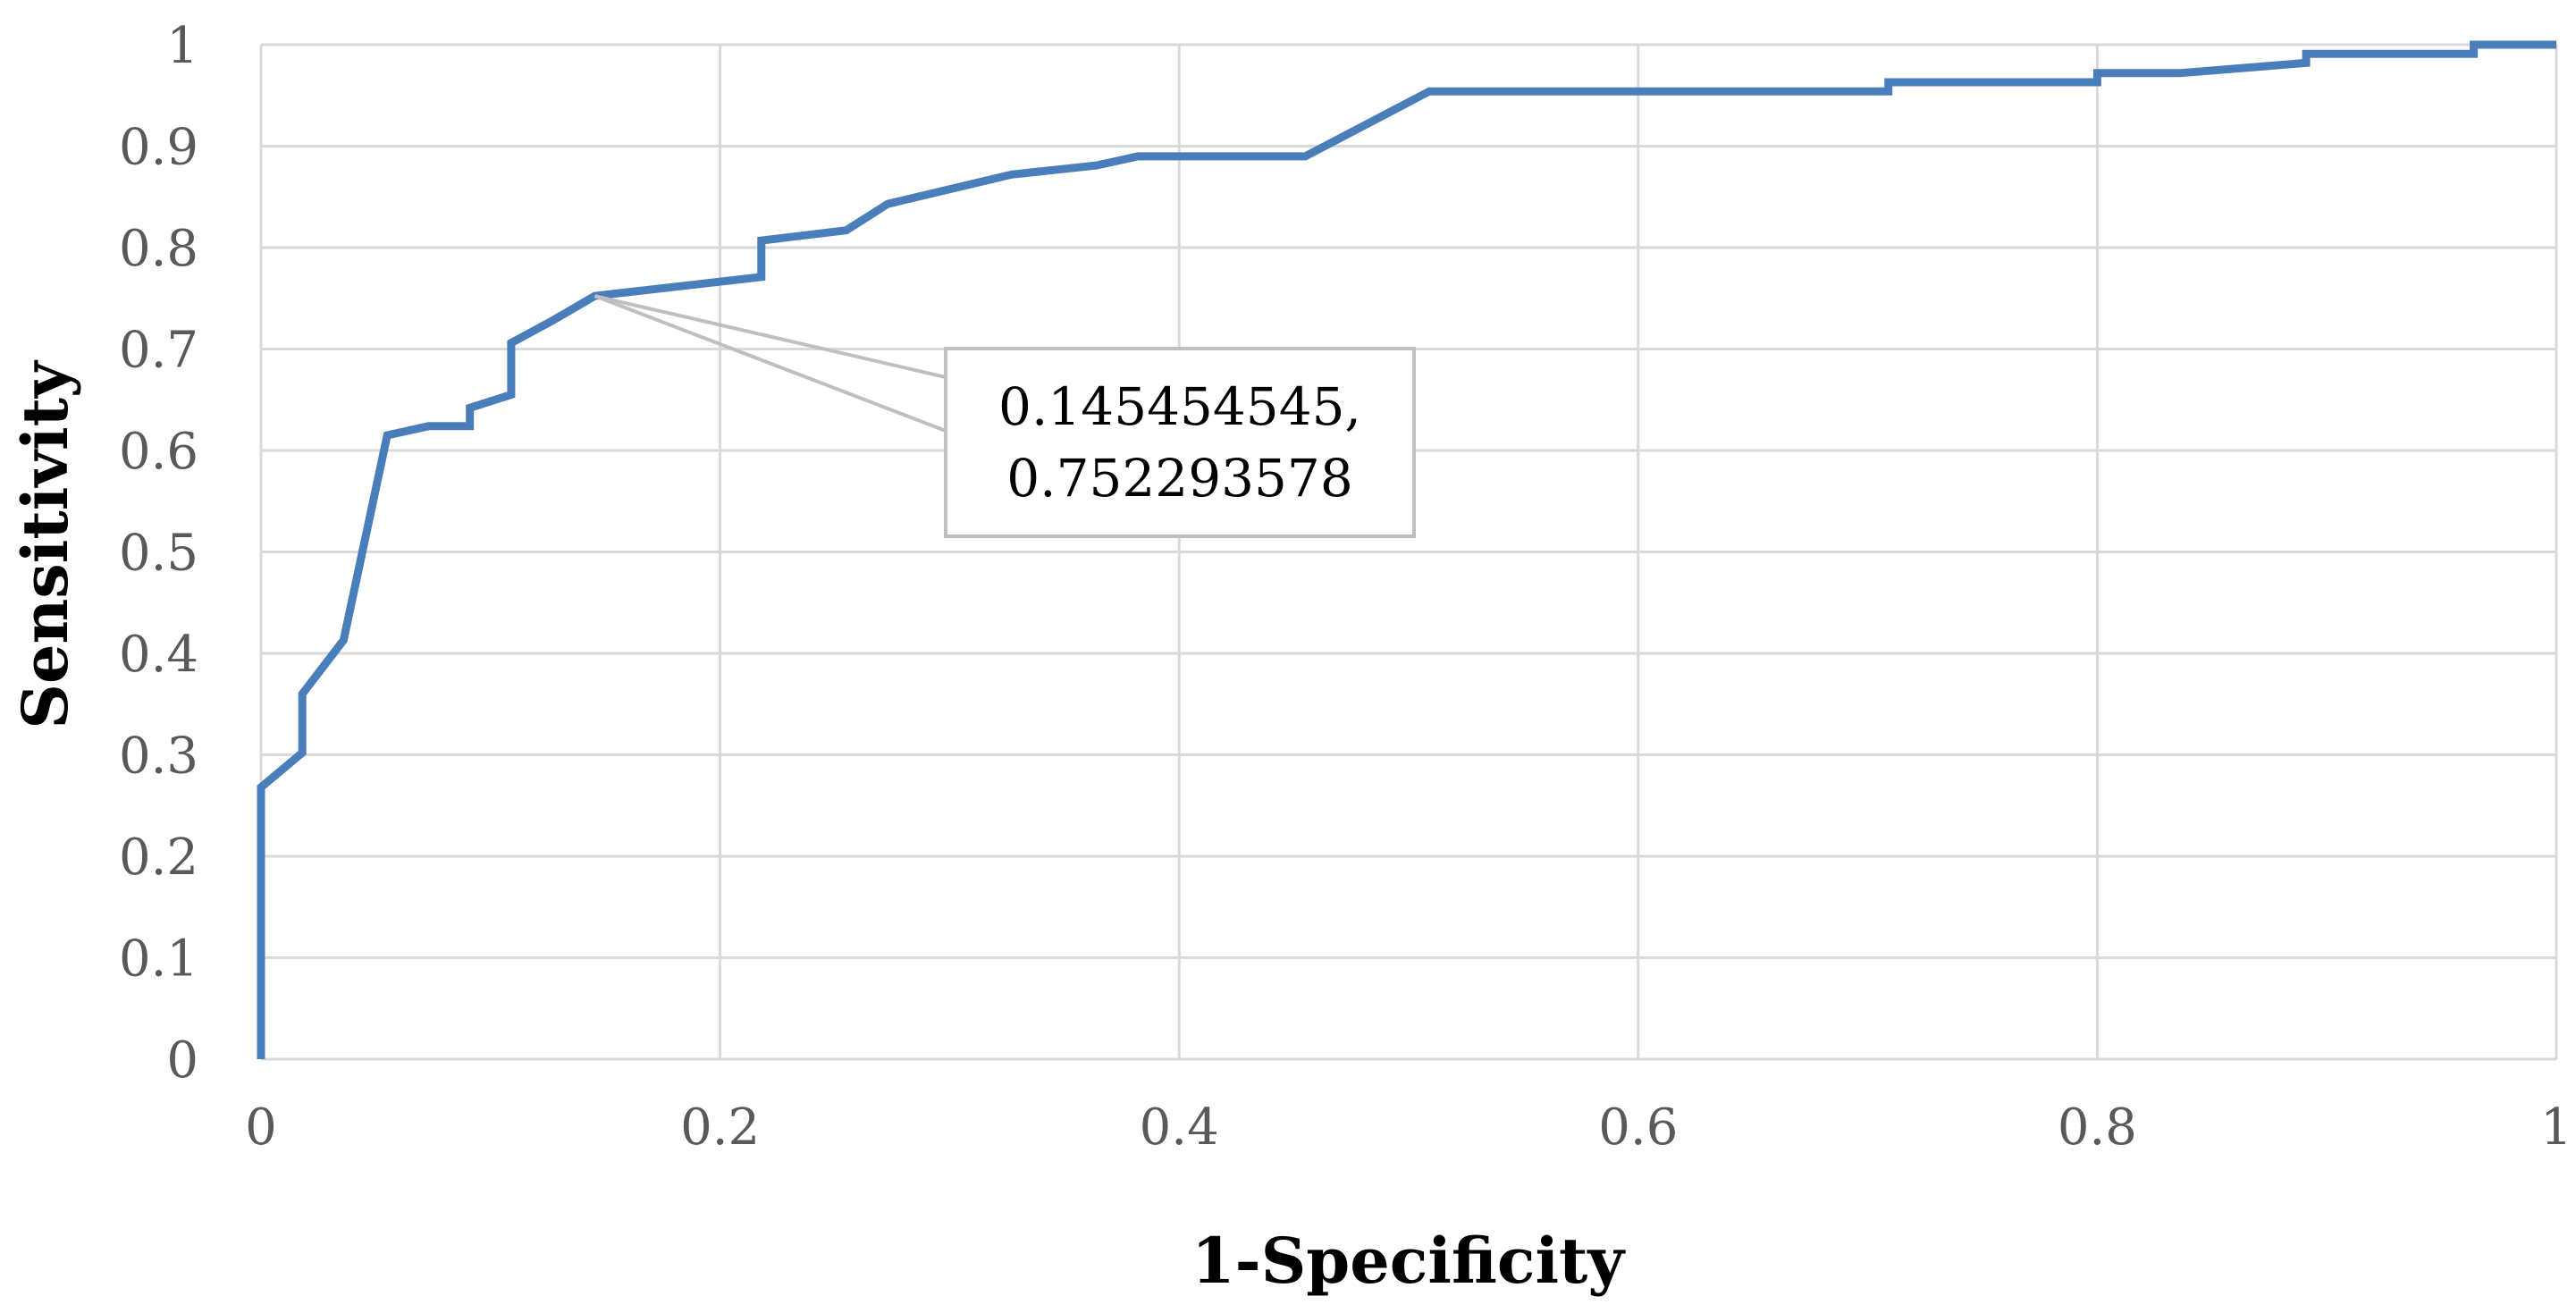 Image resolution: width=2576 pixels, height=1313 pixels. What do you see at coordinates (159, 452) in the screenshot?
I see `y-tick-label: 0.6` at bounding box center [159, 452].